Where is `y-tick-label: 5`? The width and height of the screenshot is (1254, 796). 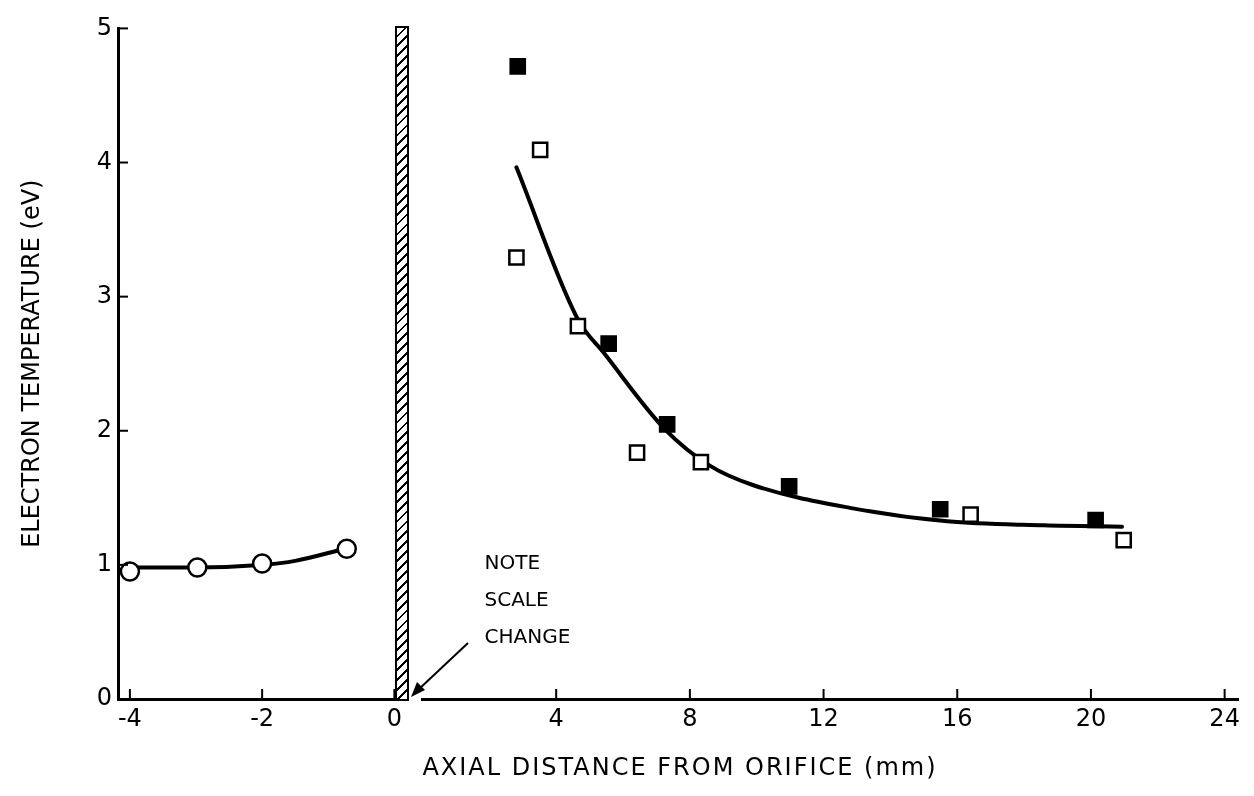
y-tick-label: 5 is located at coordinates (104, 26).